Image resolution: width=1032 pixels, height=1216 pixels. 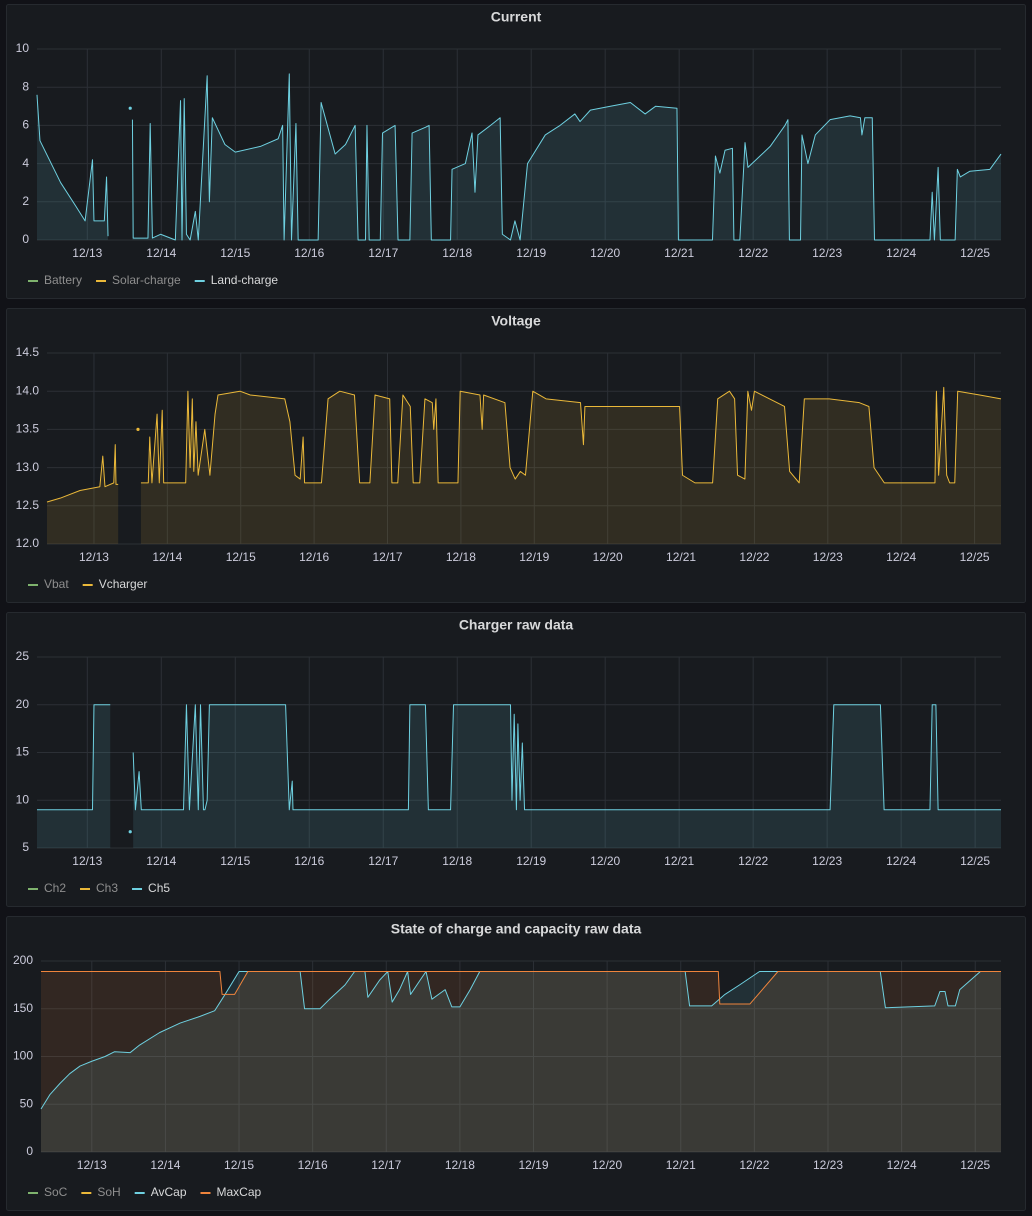 I want to click on panel-title: State of charge and capacity raw data, so click(x=516, y=929).